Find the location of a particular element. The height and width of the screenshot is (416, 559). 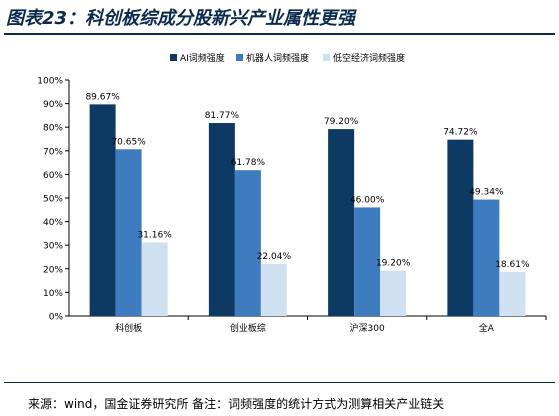

x-tick-label: 沪深300 is located at coordinates (367, 328).